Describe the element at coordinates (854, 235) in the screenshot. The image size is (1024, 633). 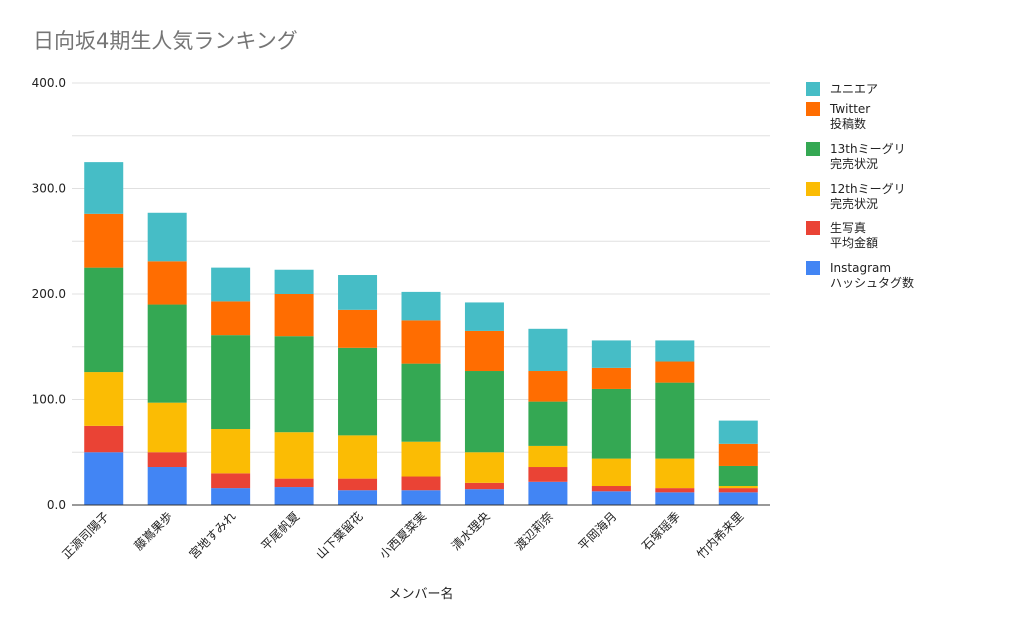
I see `legend-label: 生写真平均金額` at that location.